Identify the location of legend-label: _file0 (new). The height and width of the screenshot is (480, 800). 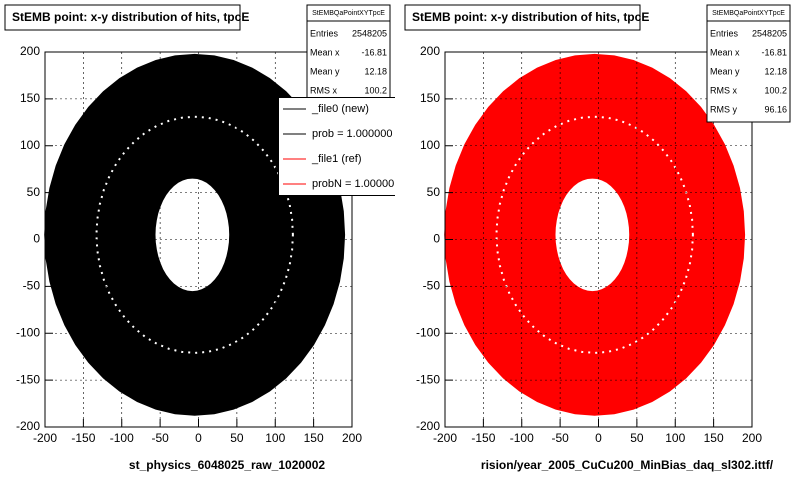
(340, 109).